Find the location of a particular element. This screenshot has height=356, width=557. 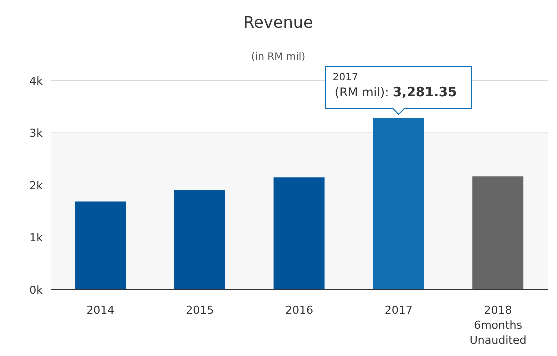

chart-subtitle: (in RM mil) is located at coordinates (278, 57).